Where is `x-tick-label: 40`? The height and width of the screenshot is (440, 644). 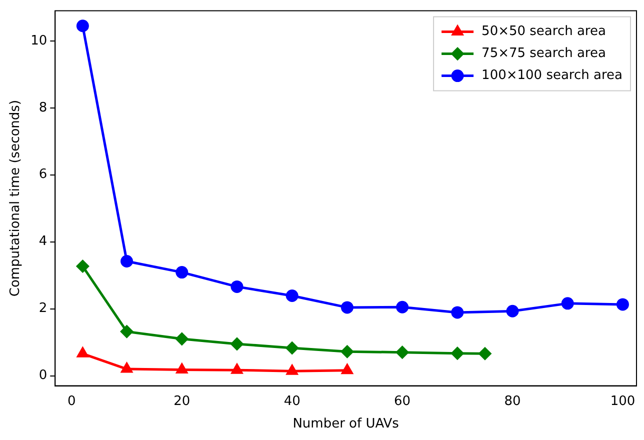 x-tick-label: 40 is located at coordinates (292, 401).